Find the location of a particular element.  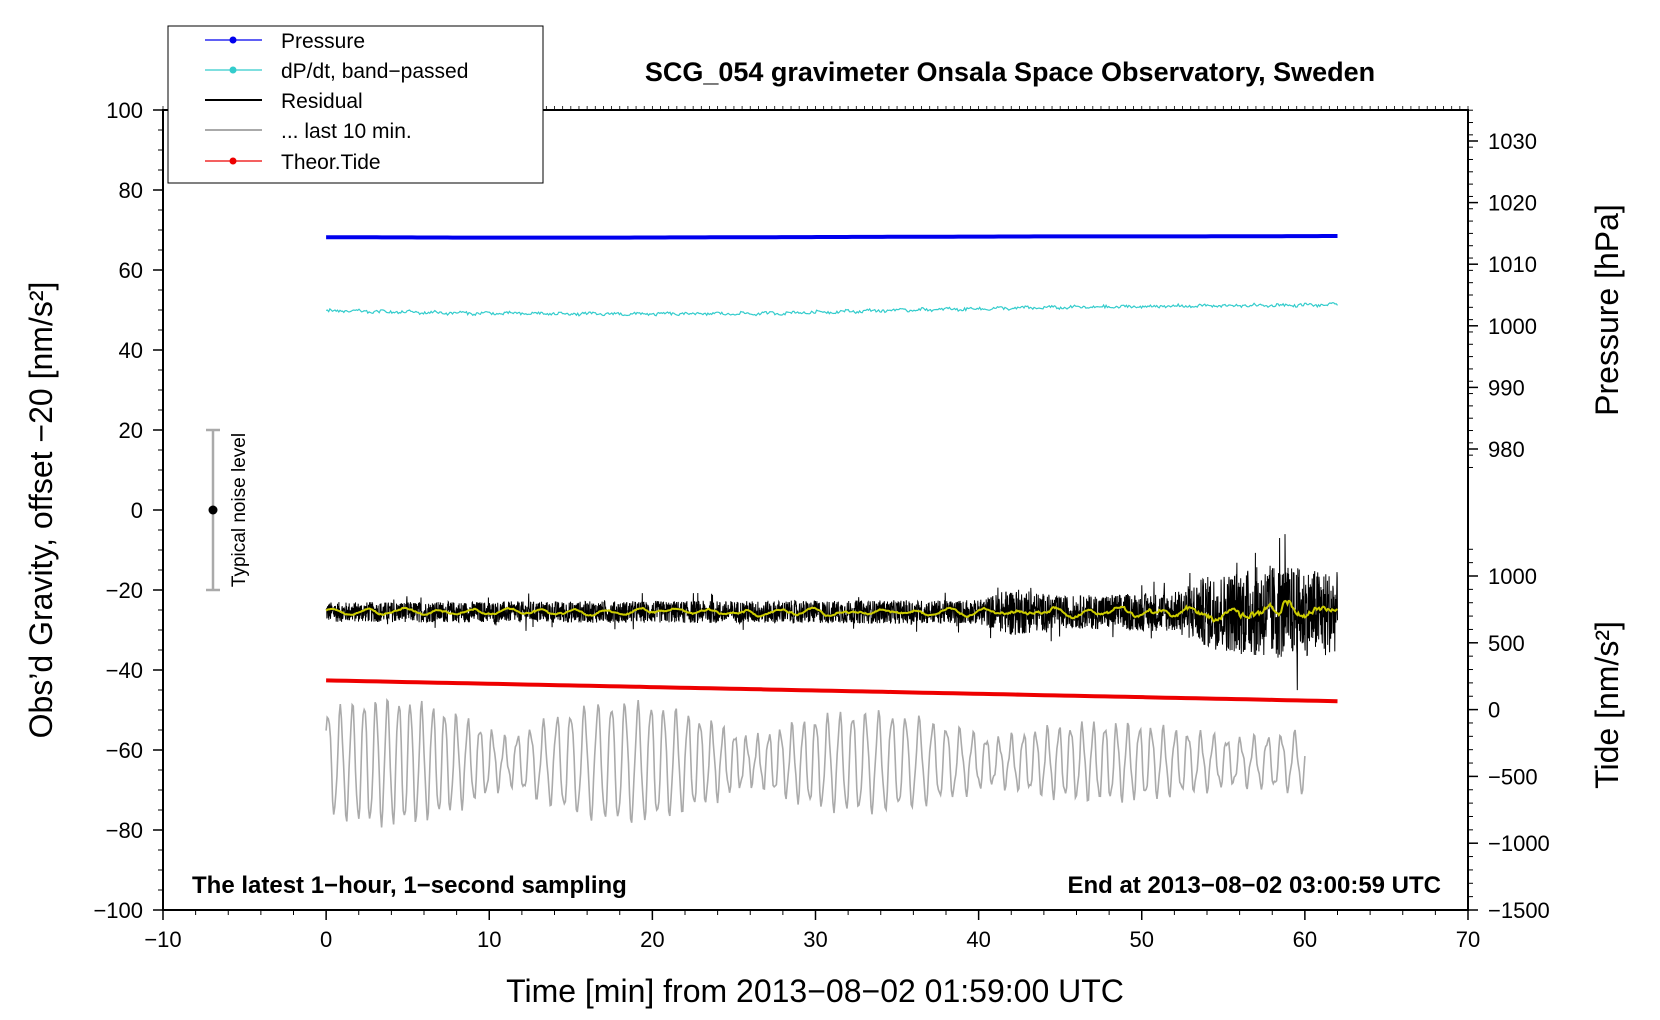

pressure-tick-label: 990 is located at coordinates (1506, 387).